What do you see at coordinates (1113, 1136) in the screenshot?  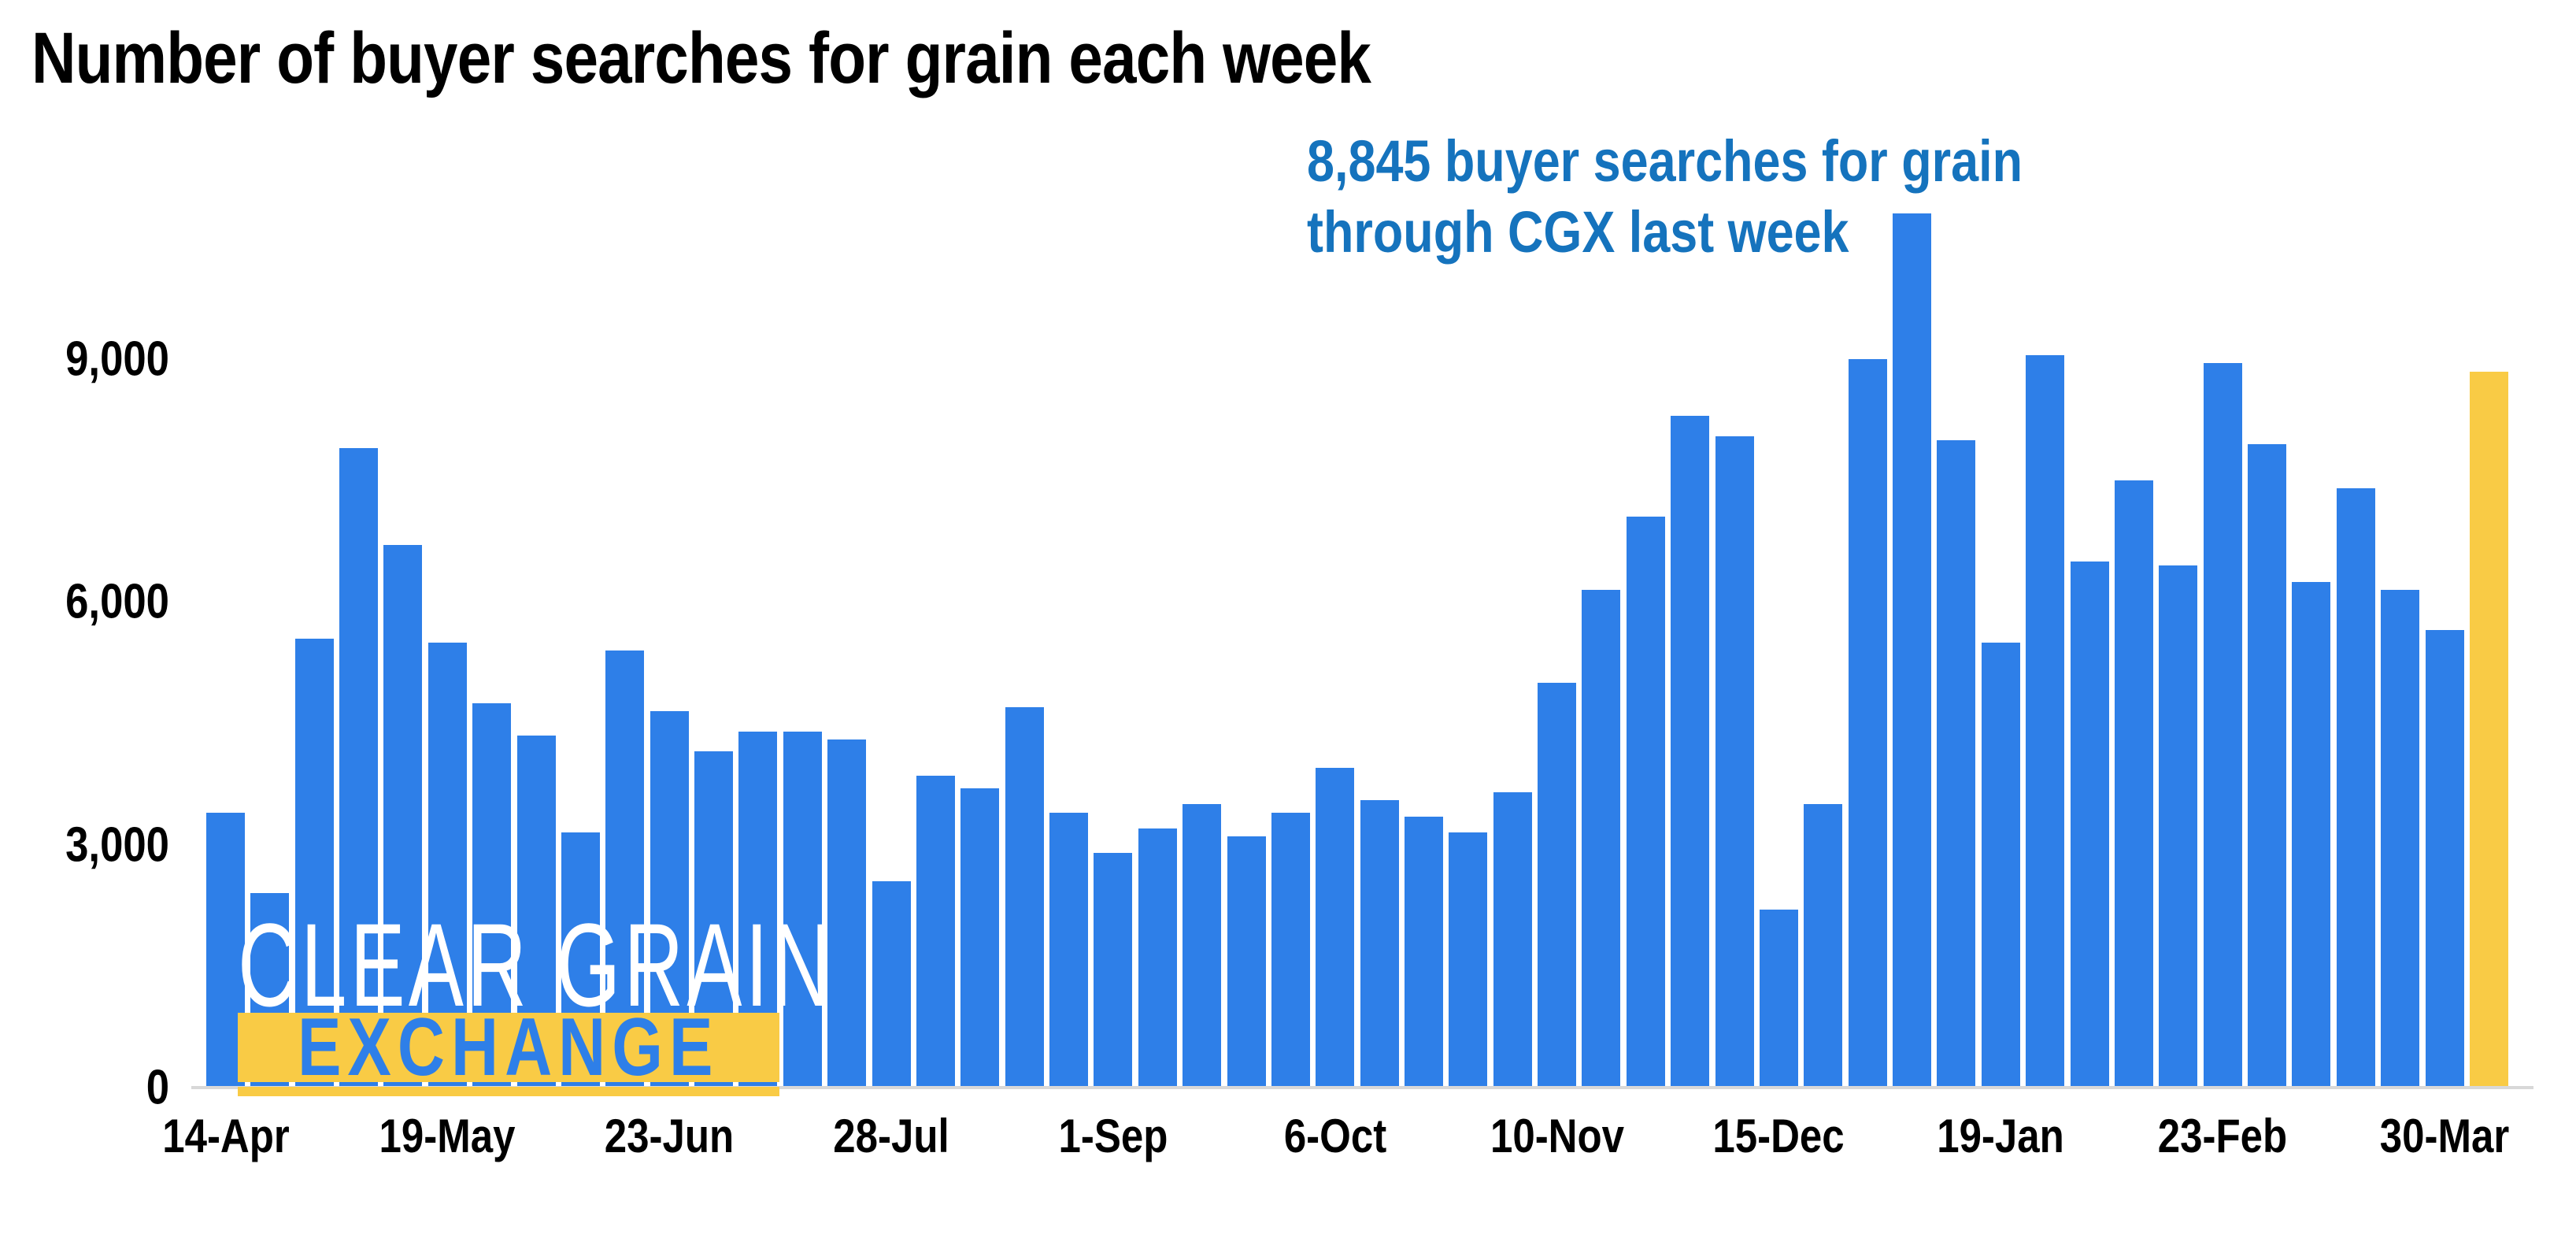 I see `x-tick-label: 1-Sep` at bounding box center [1113, 1136].